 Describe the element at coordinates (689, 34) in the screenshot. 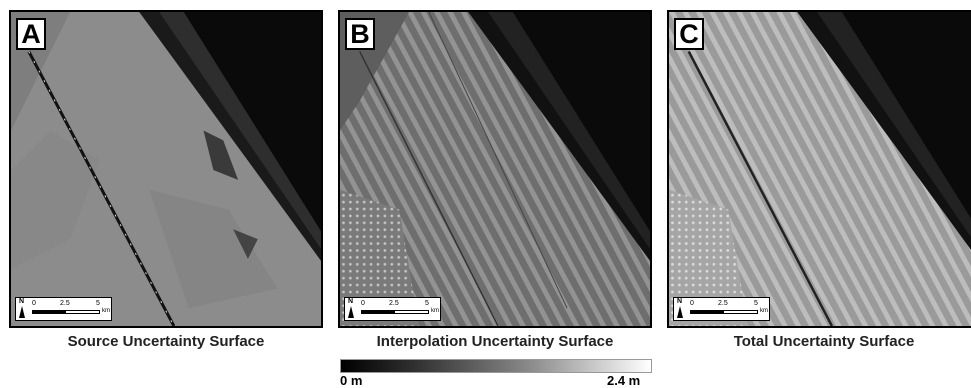

I see `panel-letter-c: C` at that location.